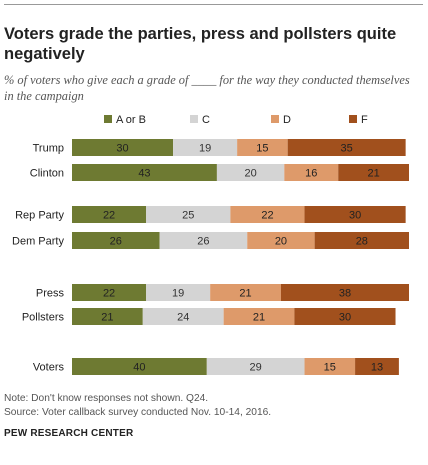 This screenshot has height=465, width=428. I want to click on data-label-clinton-d: 16, so click(311, 174).